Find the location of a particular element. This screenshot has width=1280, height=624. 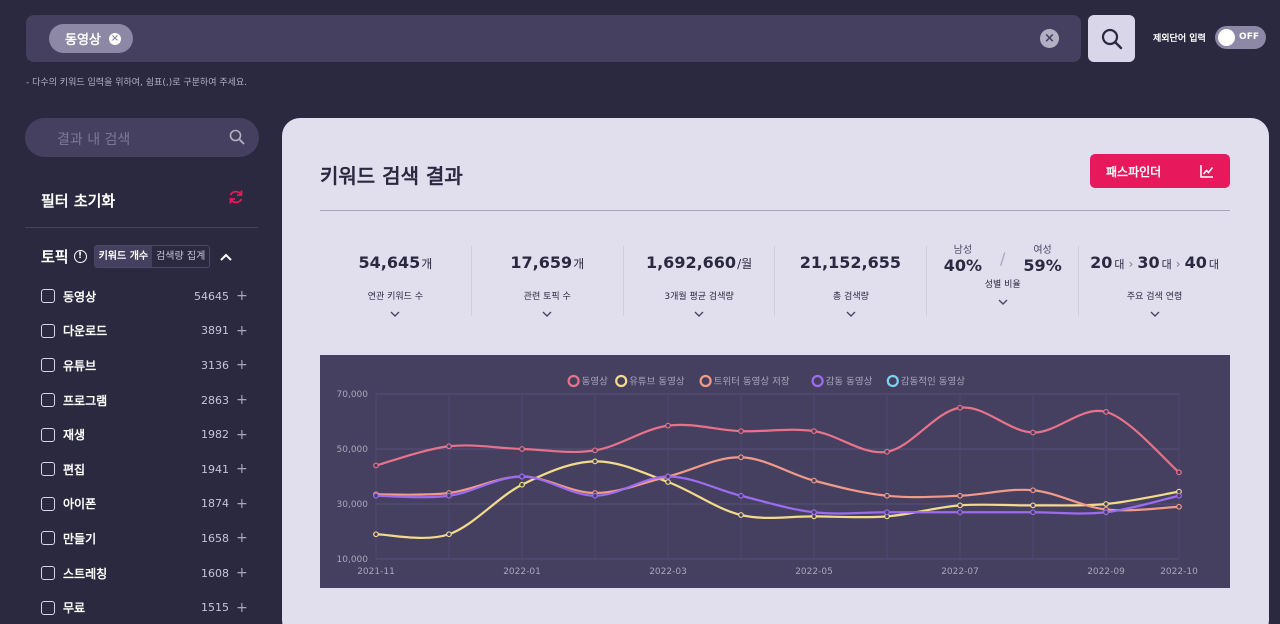

topic-count: 3891 is located at coordinates (215, 331).